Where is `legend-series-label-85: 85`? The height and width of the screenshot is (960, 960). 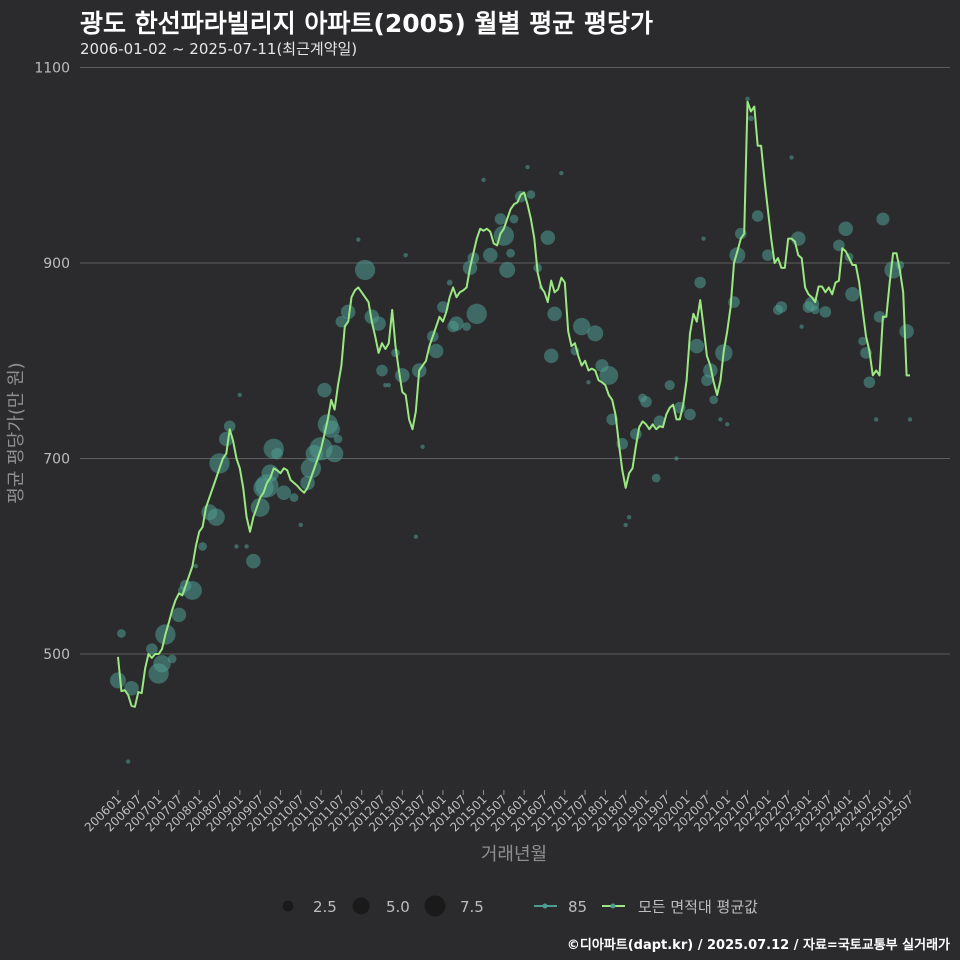
legend-series-label-85: 85 is located at coordinates (577, 907).